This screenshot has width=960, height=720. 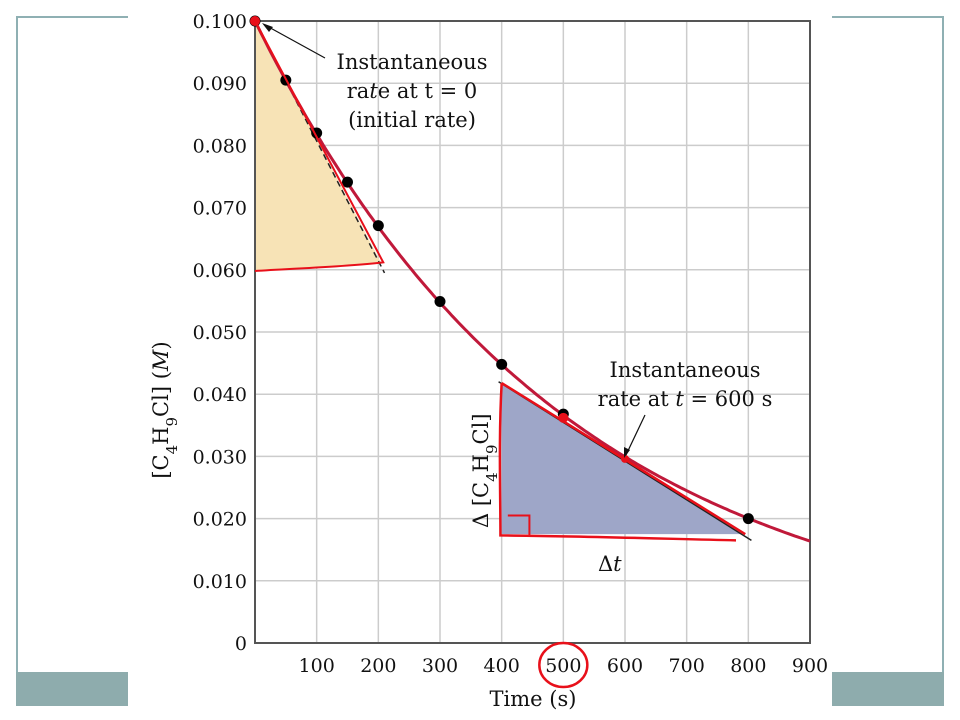 I want to click on ink-initial-triangle, so click(x=319, y=146).